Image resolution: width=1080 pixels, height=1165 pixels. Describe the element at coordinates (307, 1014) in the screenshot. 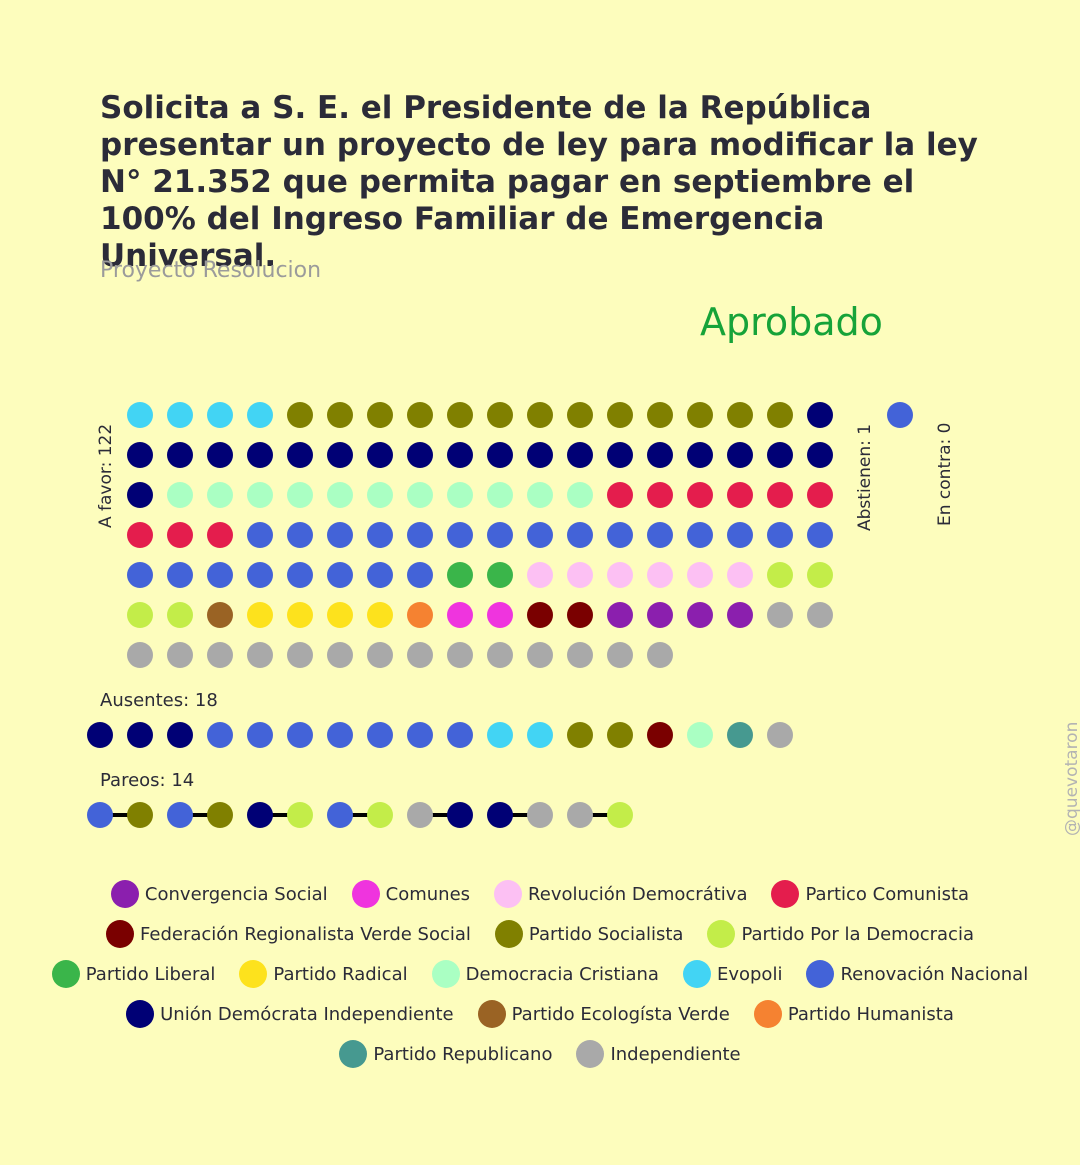

I see `legend-label: Unión Demócrata Independiente` at that location.